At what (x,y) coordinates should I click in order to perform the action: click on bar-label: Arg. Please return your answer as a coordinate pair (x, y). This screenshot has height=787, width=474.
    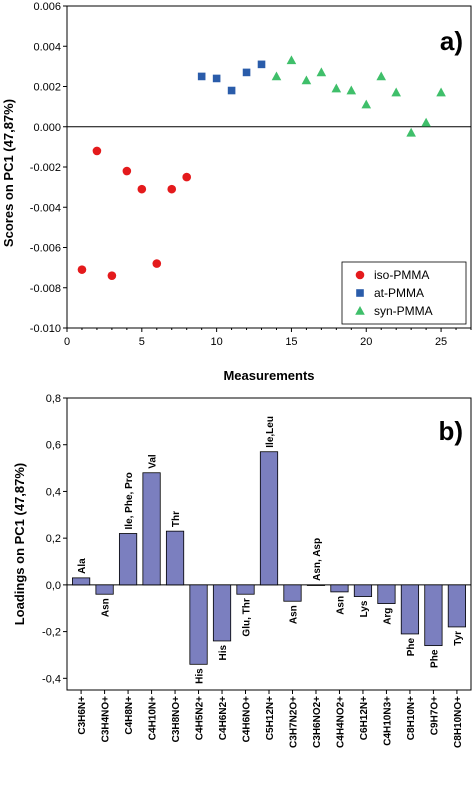
    Looking at the image, I should click on (387, 616).